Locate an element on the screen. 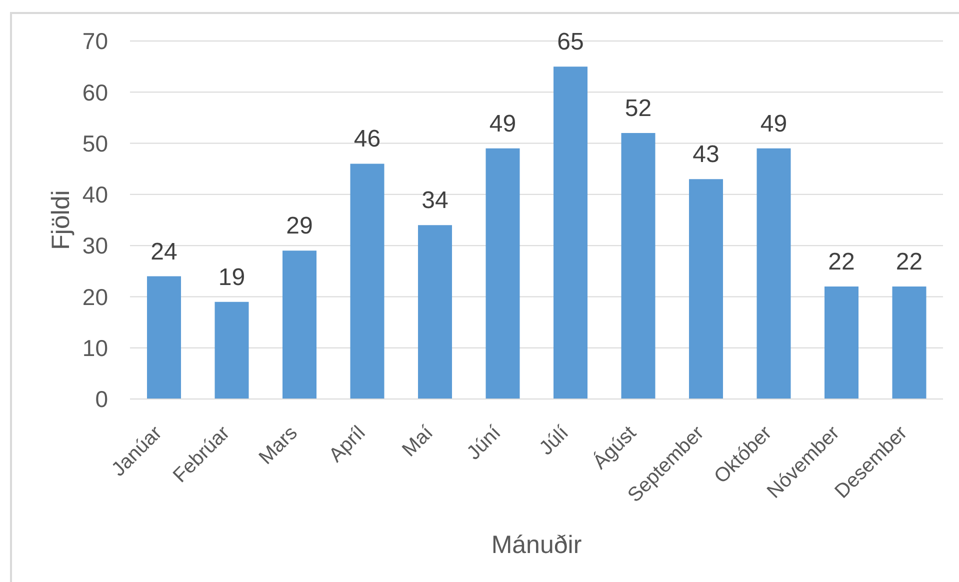 The height and width of the screenshot is (582, 959). y-axis-title: Fjöldi is located at coordinates (60, 220).